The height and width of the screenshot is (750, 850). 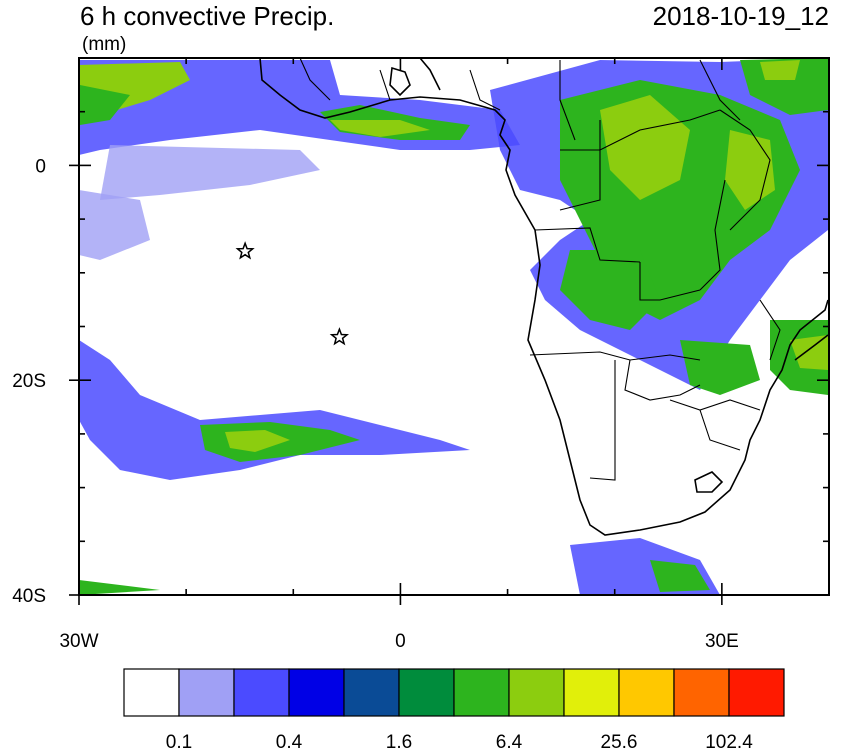 What do you see at coordinates (29, 381) in the screenshot?
I see `y-tick-label: 20S` at bounding box center [29, 381].